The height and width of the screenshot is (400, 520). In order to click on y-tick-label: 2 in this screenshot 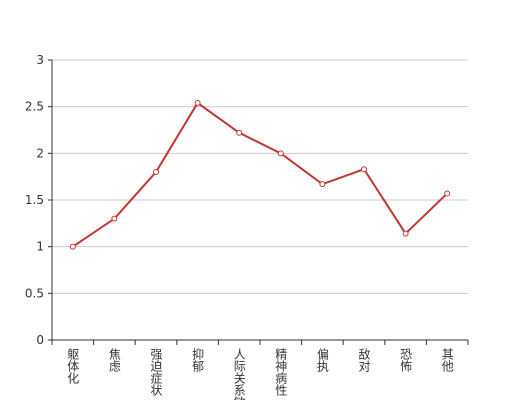, I will do `click(40, 153)`.